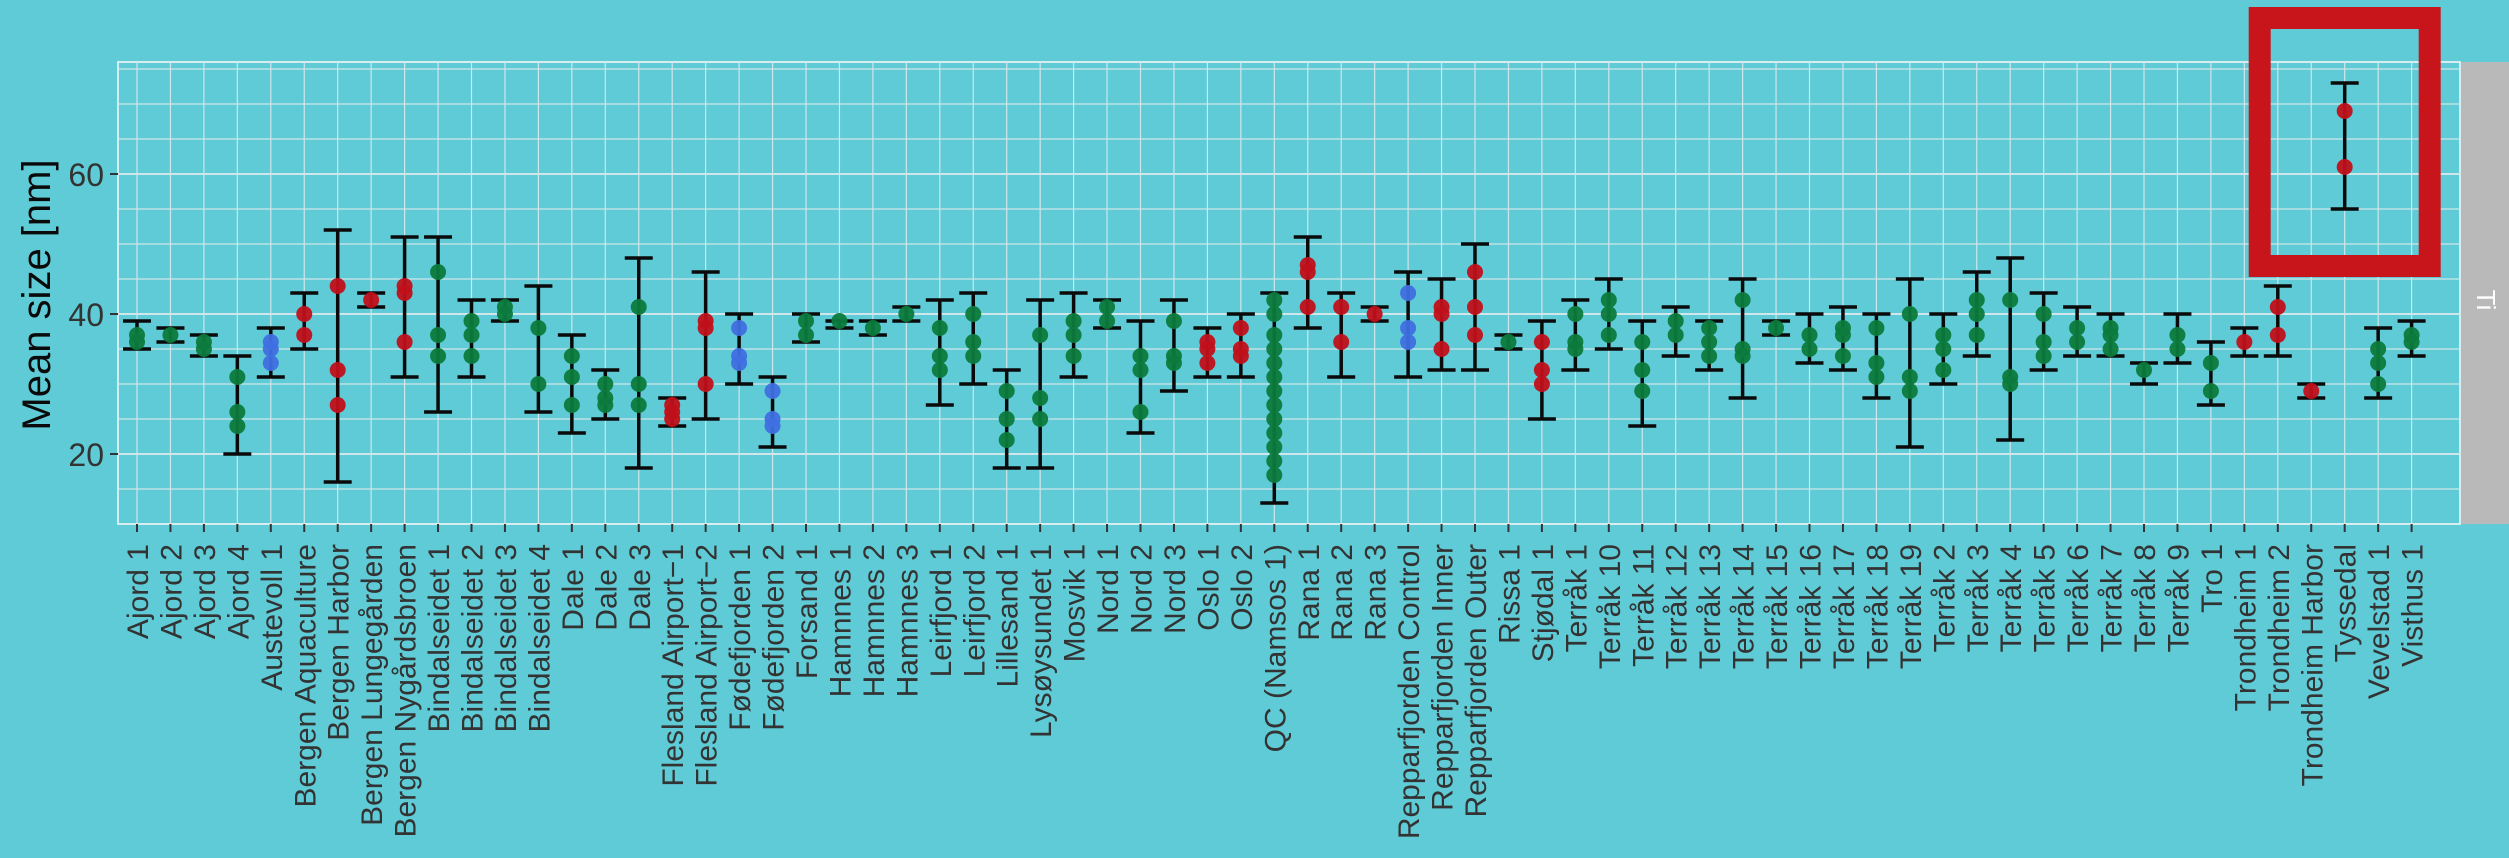 This screenshot has width=2509, height=858. What do you see at coordinates (2486, 300) in the screenshot?
I see `side-tab-label: Ti` at bounding box center [2486, 300].